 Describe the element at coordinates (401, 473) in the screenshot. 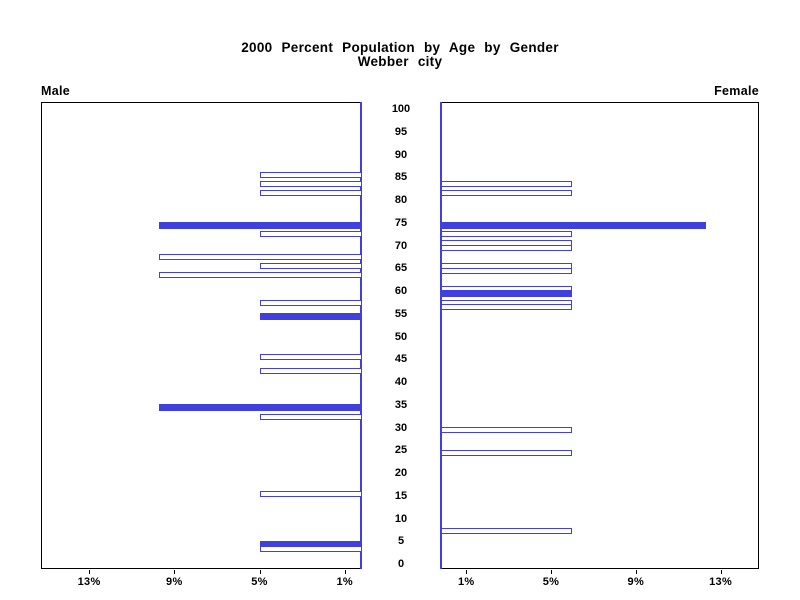

I see `age-tick-label-20: 20` at that location.